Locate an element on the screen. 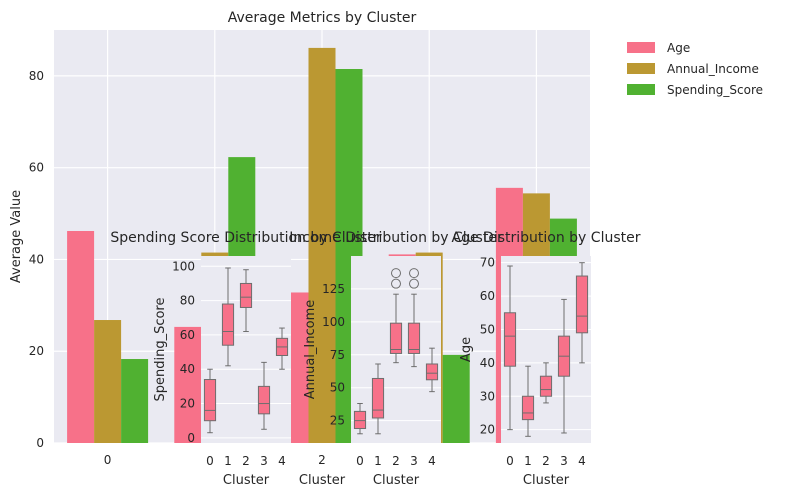 Image resolution: width=785 pixels, height=496 pixels. y-axis-label: Average Value is located at coordinates (16, 236).